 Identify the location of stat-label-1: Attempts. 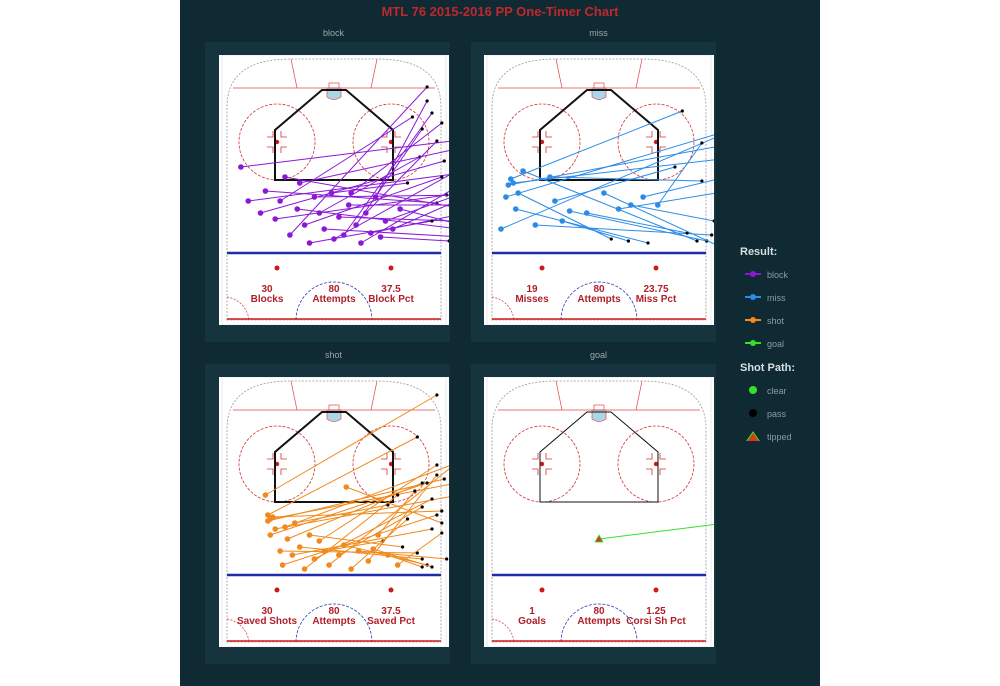
(599, 621).